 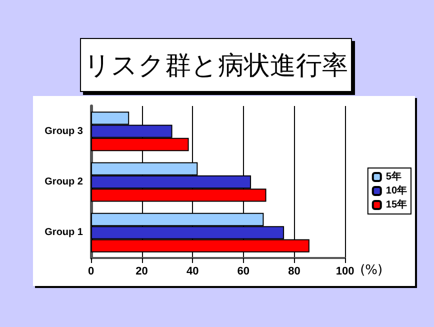 What do you see at coordinates (345, 272) in the screenshot?
I see `x-tick-label: 100` at bounding box center [345, 272].